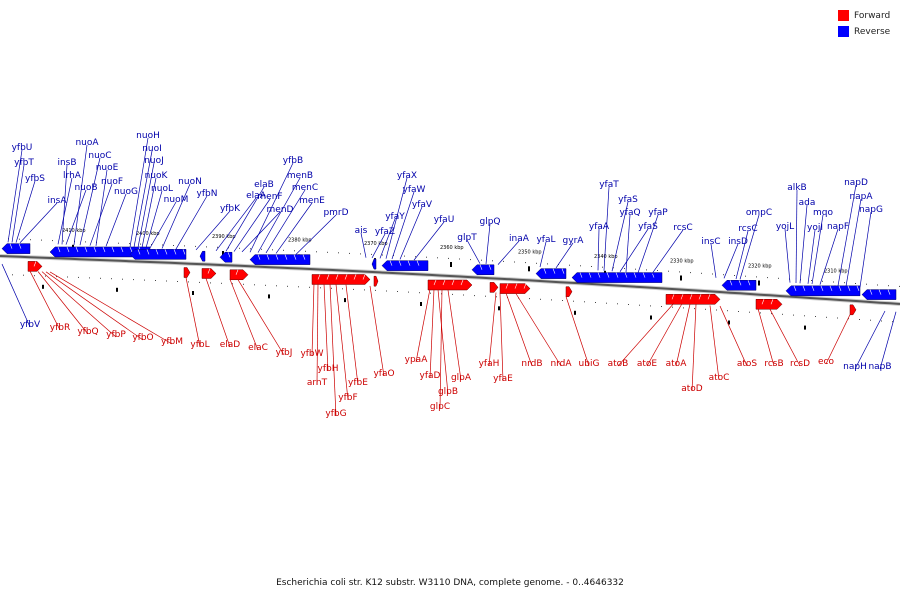 The image size is (900, 600). What do you see at coordinates (176, 200) in the screenshot?
I see `reverse-gene-label-nuoM: nuoM` at bounding box center [176, 200].